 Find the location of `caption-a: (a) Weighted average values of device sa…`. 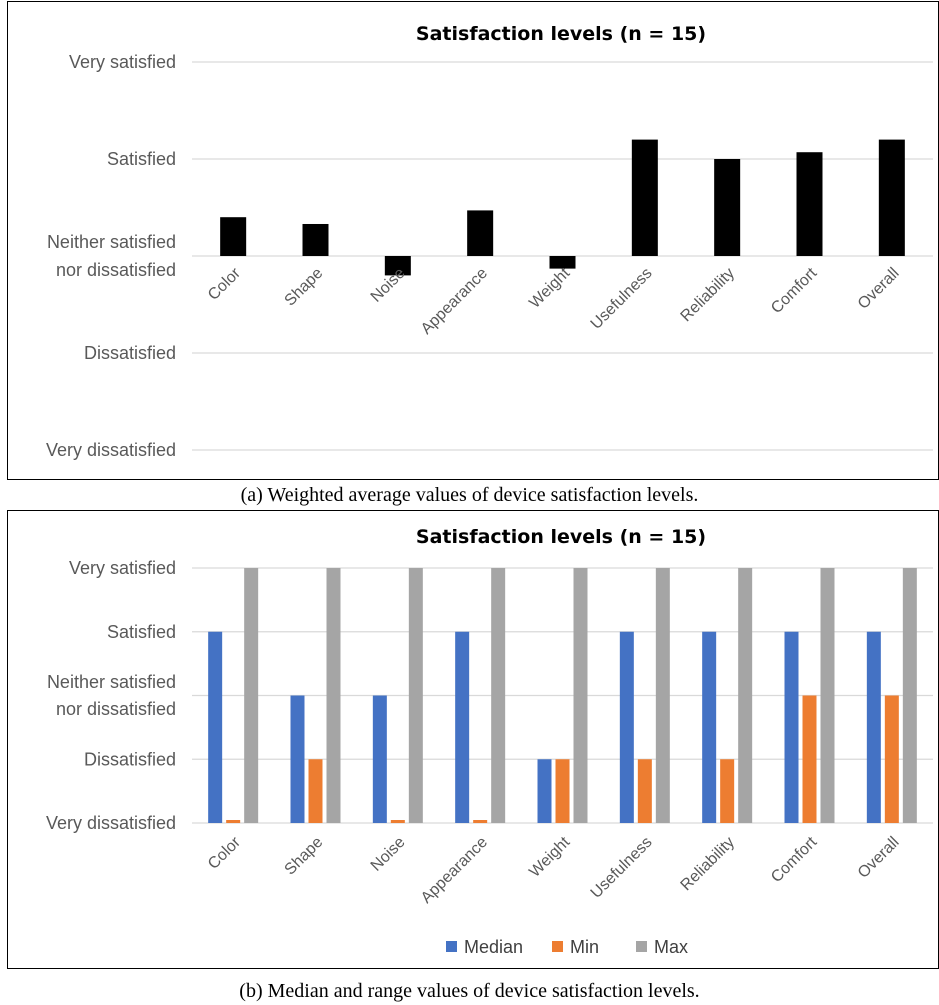

caption-a: (a) Weighted average values of device sa… is located at coordinates (469, 495).